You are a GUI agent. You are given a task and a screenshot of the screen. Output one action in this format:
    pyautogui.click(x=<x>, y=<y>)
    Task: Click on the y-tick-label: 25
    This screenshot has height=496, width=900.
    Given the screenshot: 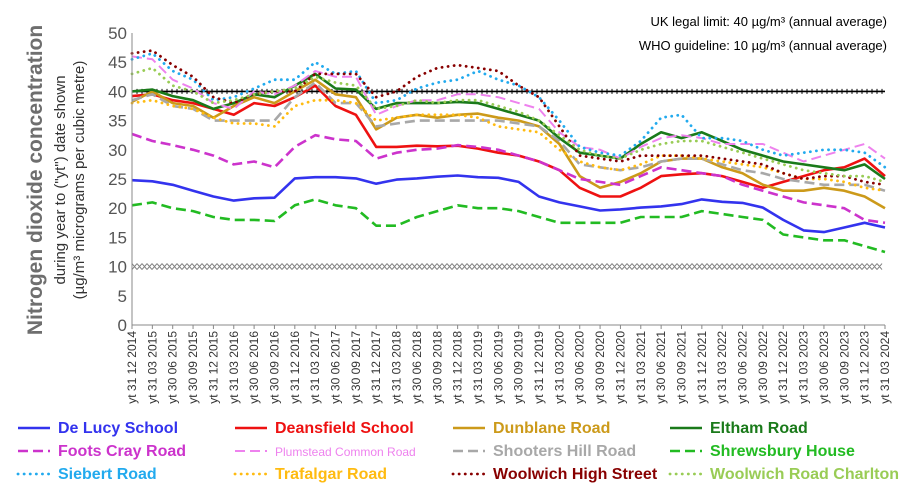 What is the action you would take?
    pyautogui.click(x=117, y=179)
    